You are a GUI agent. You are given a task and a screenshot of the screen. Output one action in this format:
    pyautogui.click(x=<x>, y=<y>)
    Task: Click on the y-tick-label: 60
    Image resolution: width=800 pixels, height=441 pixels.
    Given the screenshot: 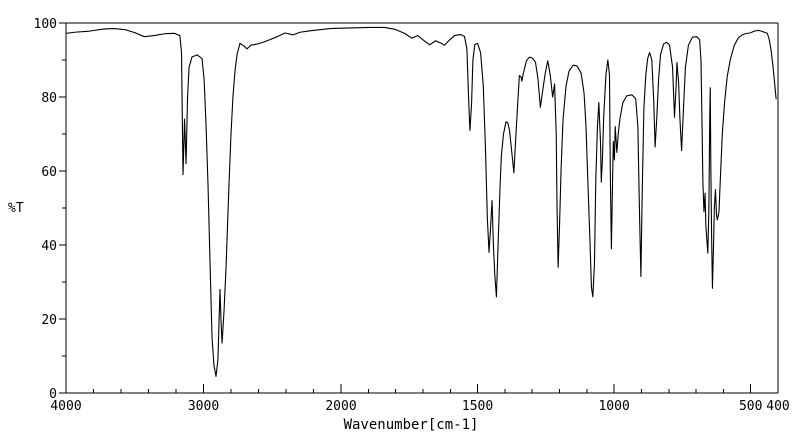 What is the action you would take?
    pyautogui.click(x=49, y=172)
    